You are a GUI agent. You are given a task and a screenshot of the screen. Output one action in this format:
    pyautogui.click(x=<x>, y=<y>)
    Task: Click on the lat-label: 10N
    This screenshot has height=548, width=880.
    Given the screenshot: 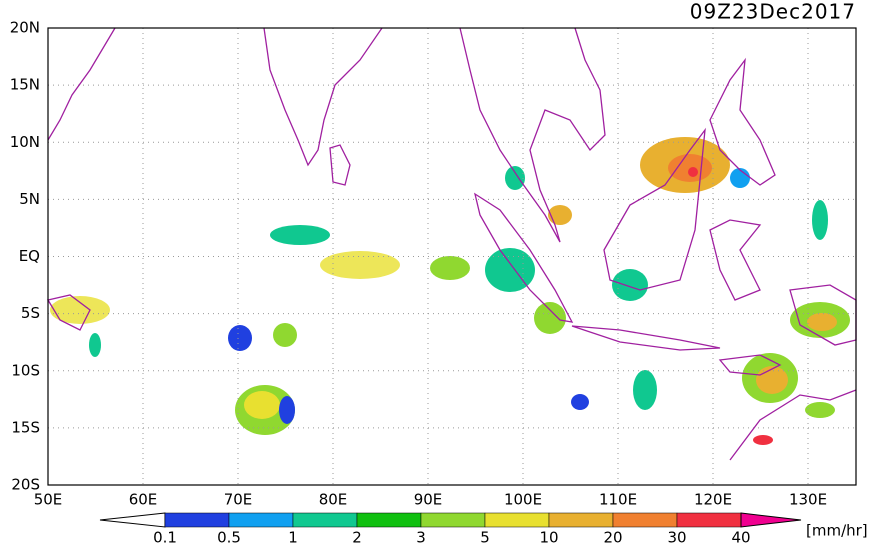 What is the action you would take?
    pyautogui.click(x=25, y=142)
    